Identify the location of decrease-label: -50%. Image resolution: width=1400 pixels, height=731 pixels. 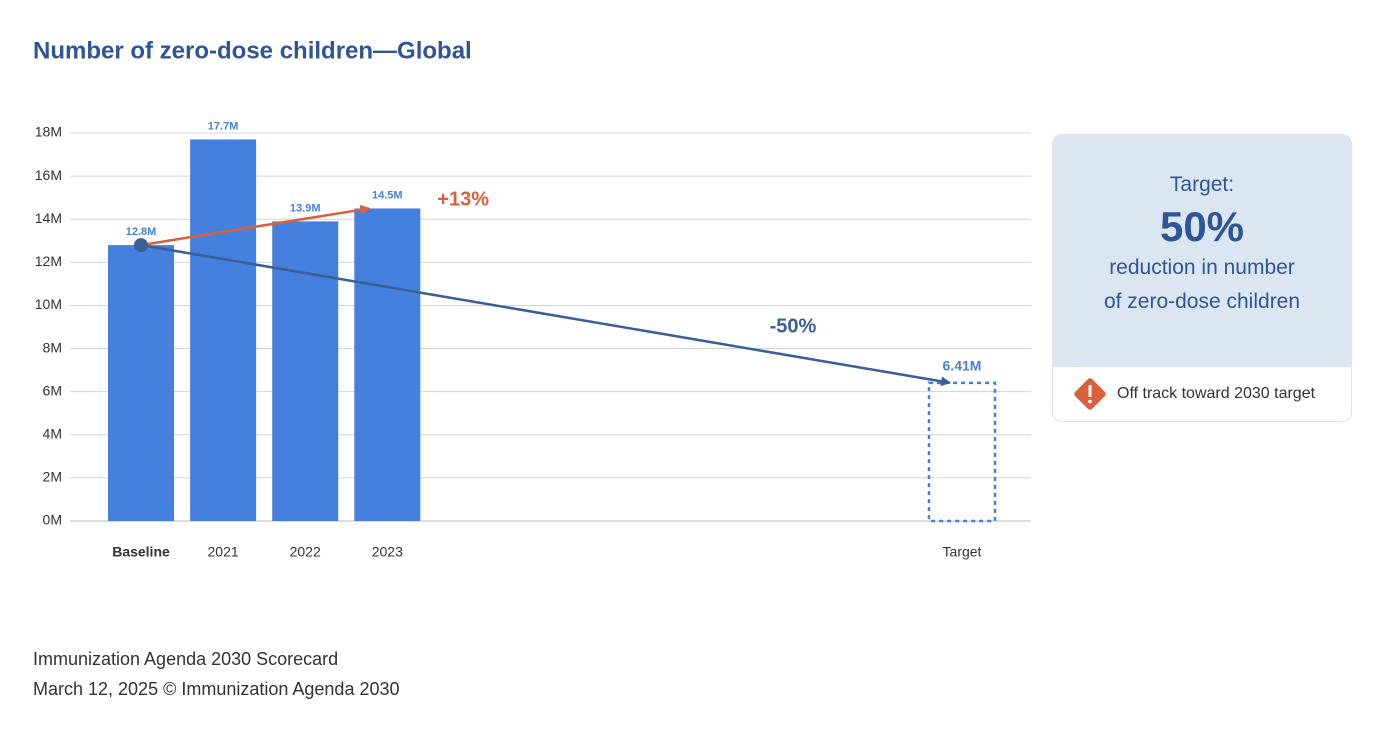
(793, 326).